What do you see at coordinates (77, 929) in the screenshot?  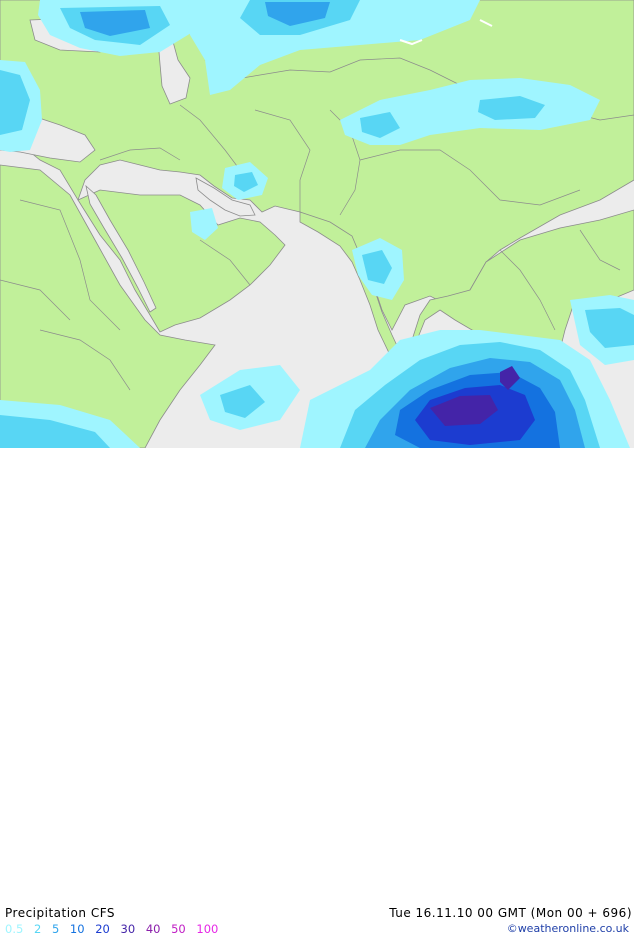 I see `scale-value: 10` at bounding box center [77, 929].